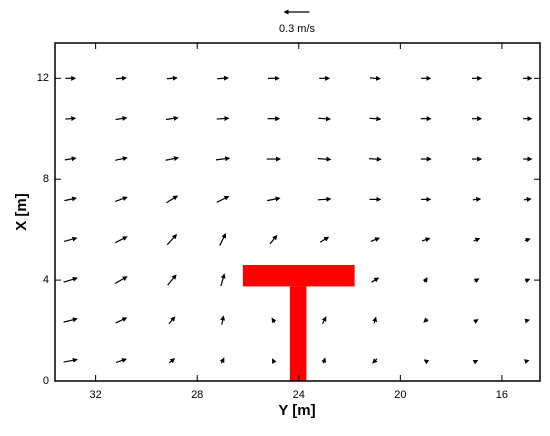  I want to click on x-tick-label: 20, so click(400, 395).